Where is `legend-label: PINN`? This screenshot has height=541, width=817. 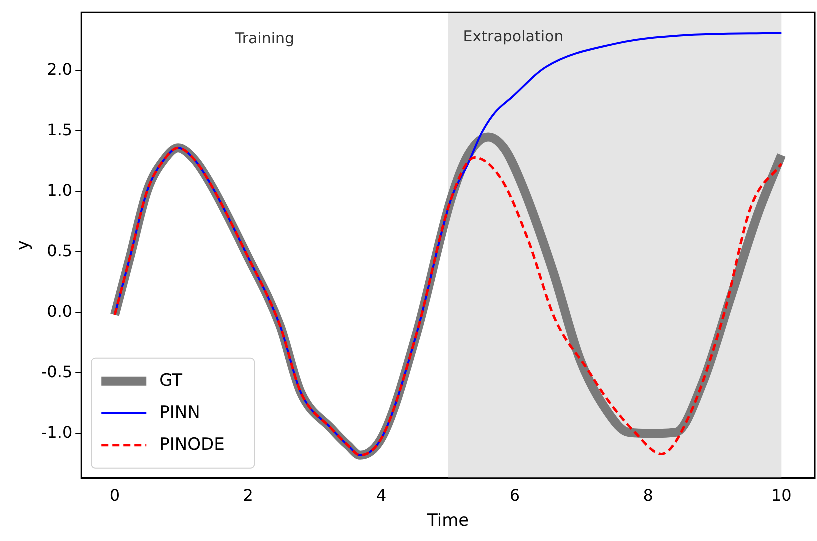
legend-label: PINN is located at coordinates (180, 412).